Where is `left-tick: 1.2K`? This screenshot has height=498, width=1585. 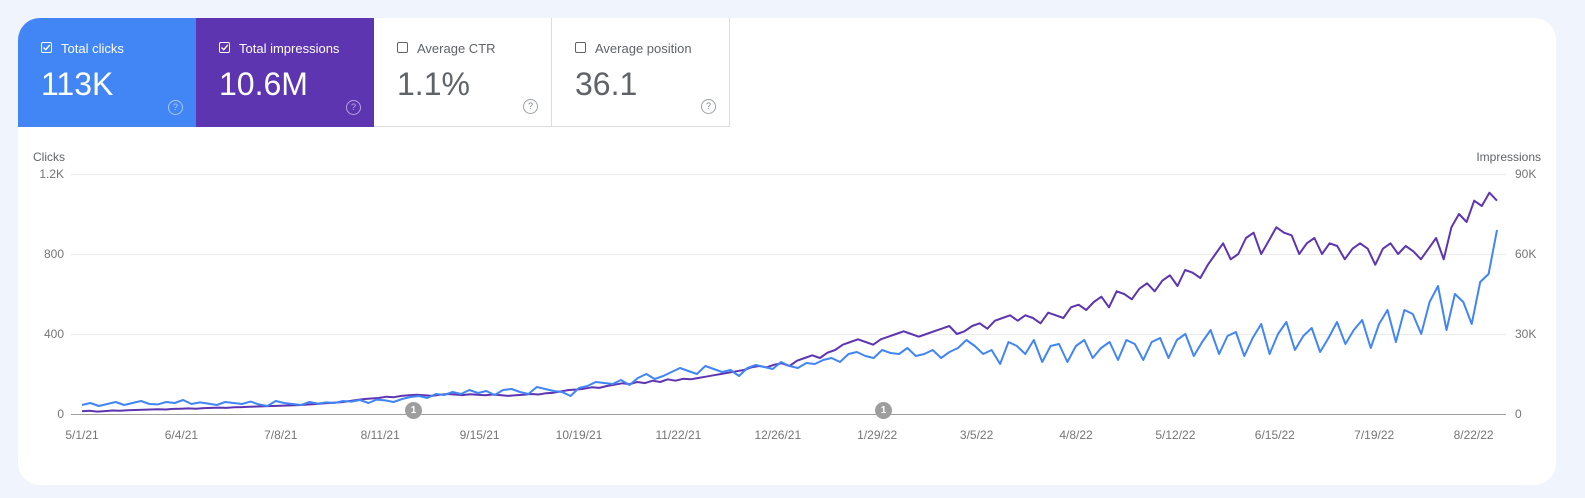
left-tick: 1.2K is located at coordinates (51, 174).